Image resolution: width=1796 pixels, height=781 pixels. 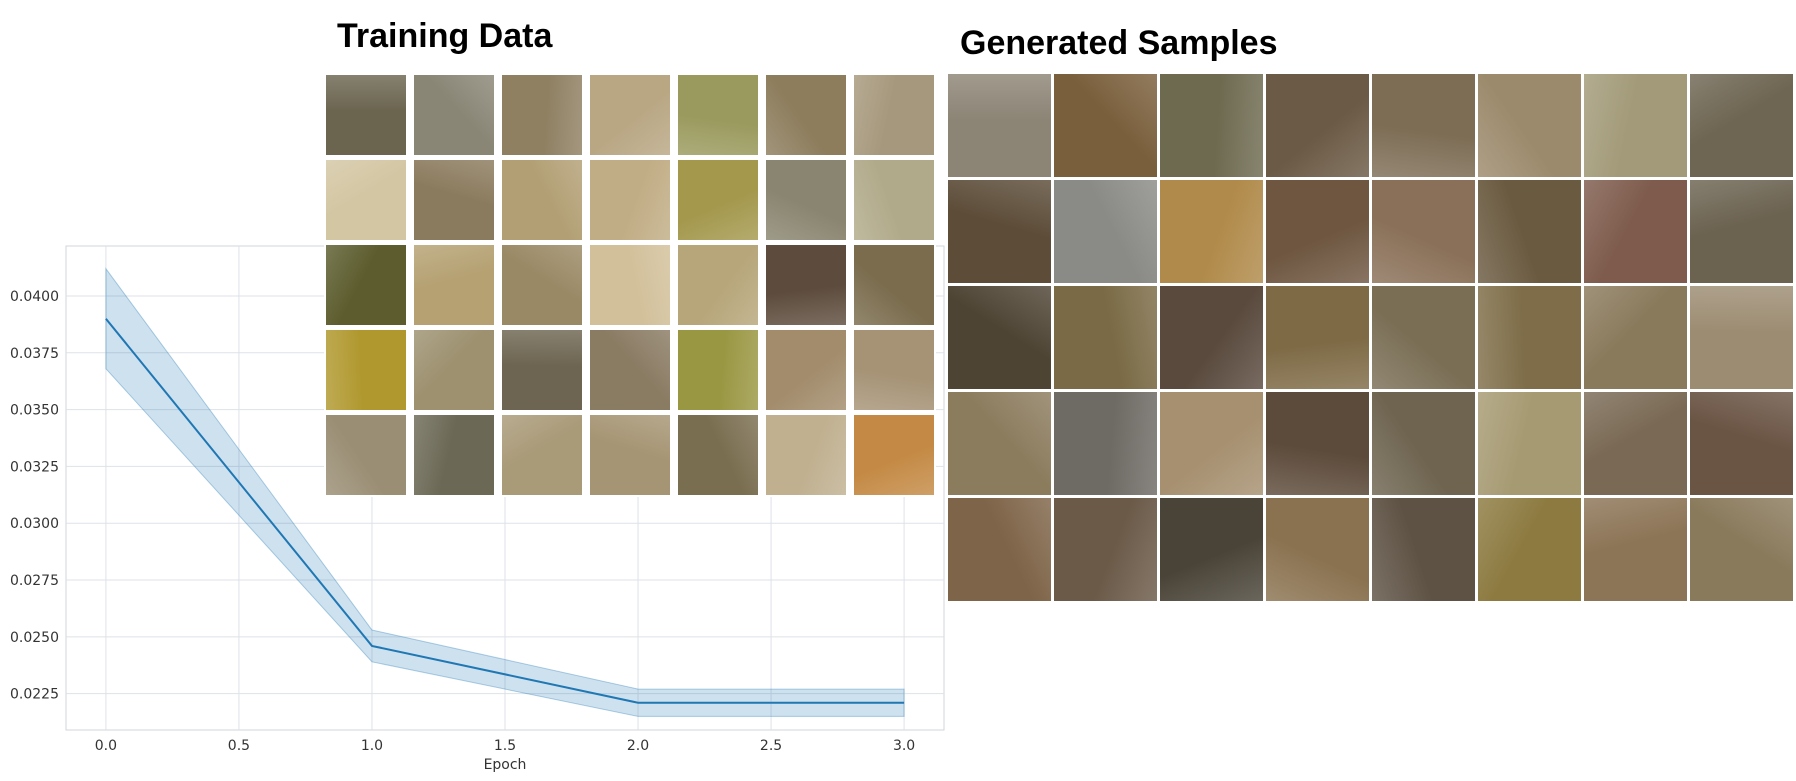 What do you see at coordinates (771, 746) in the screenshot?
I see `x-tick-label: 2.5` at bounding box center [771, 746].